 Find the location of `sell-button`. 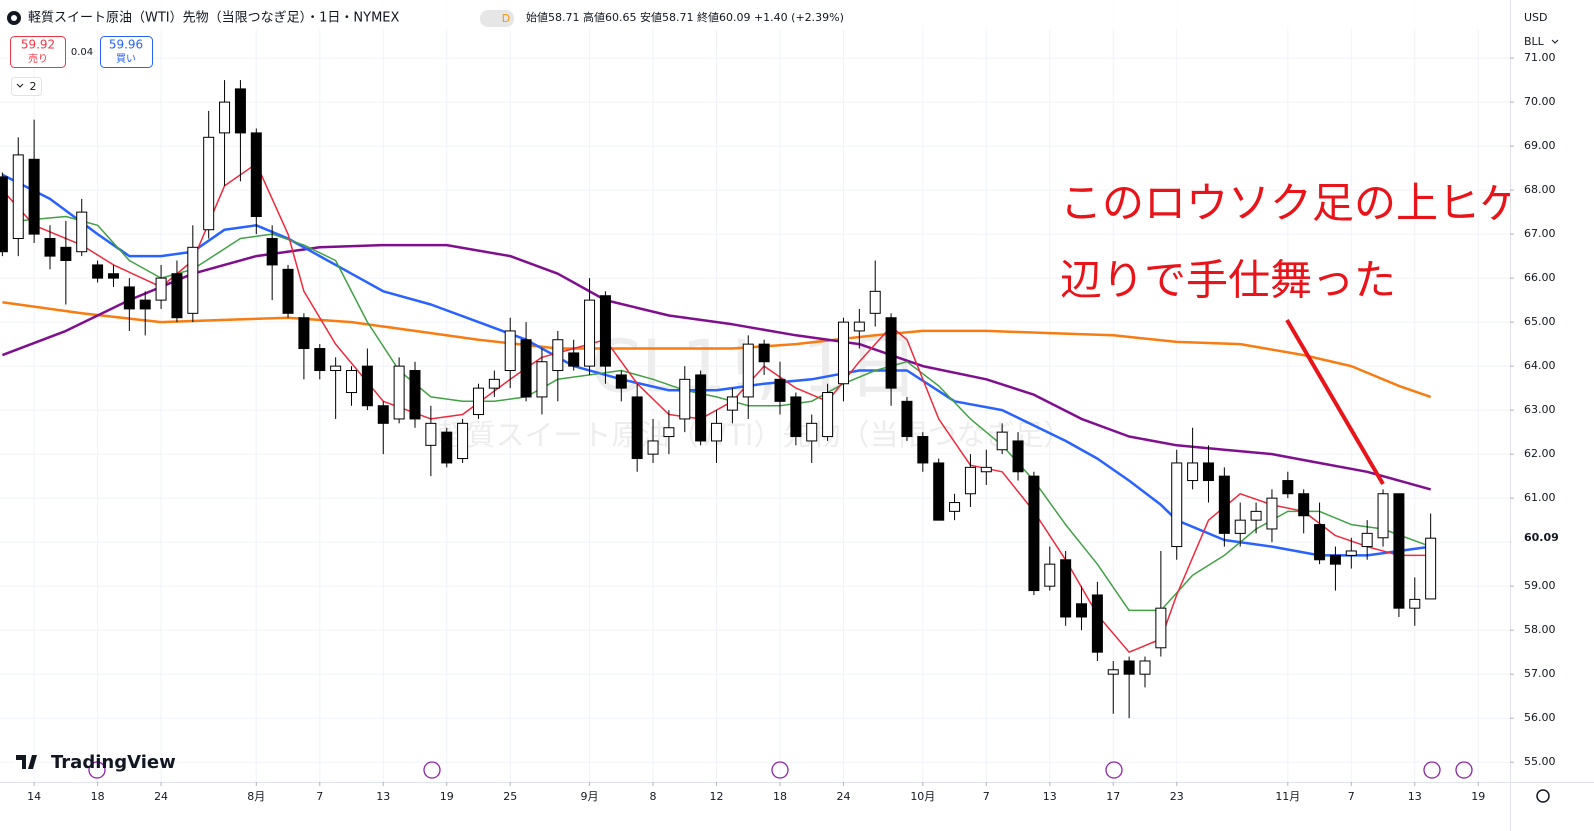

sell-button is located at coordinates (38, 52).